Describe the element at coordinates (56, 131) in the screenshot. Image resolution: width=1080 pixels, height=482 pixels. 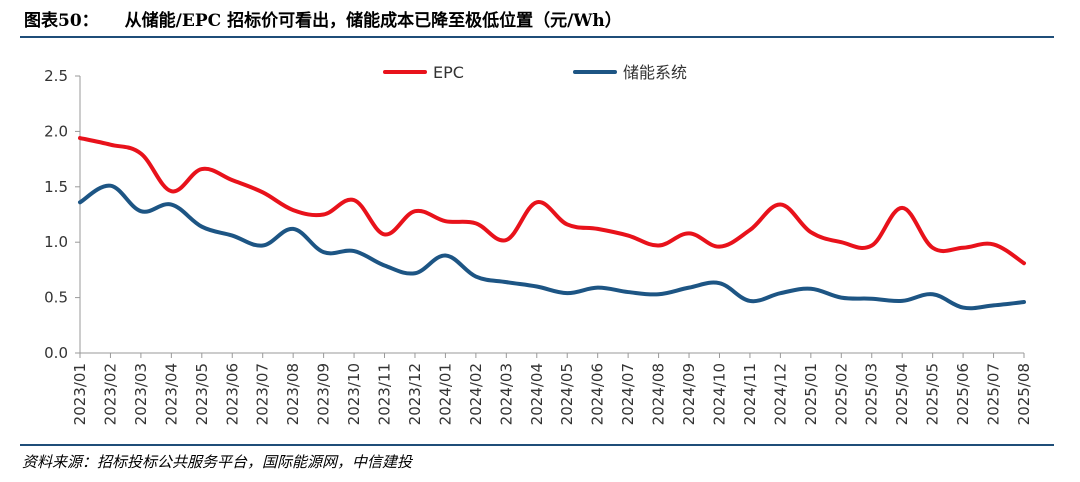
I see `y-tick-label: 2.0` at that location.